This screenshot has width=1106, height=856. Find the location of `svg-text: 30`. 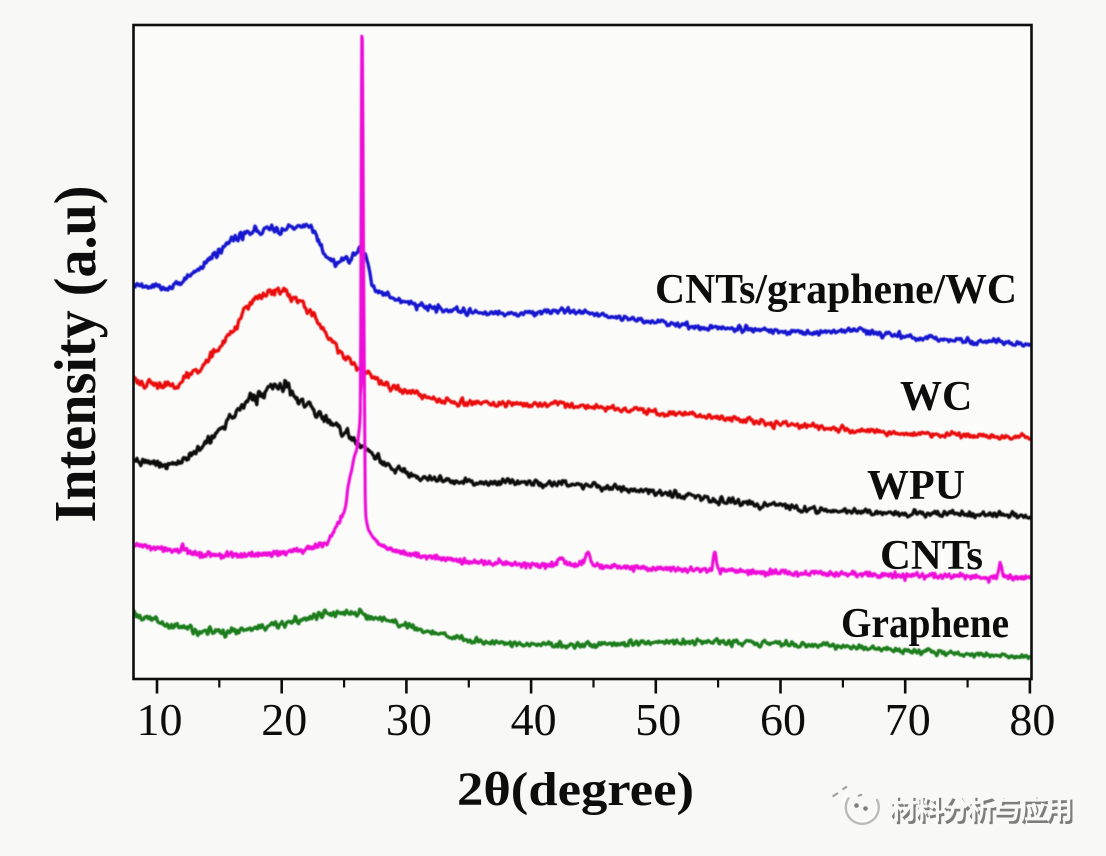

svg-text: 30 is located at coordinates (409, 719).